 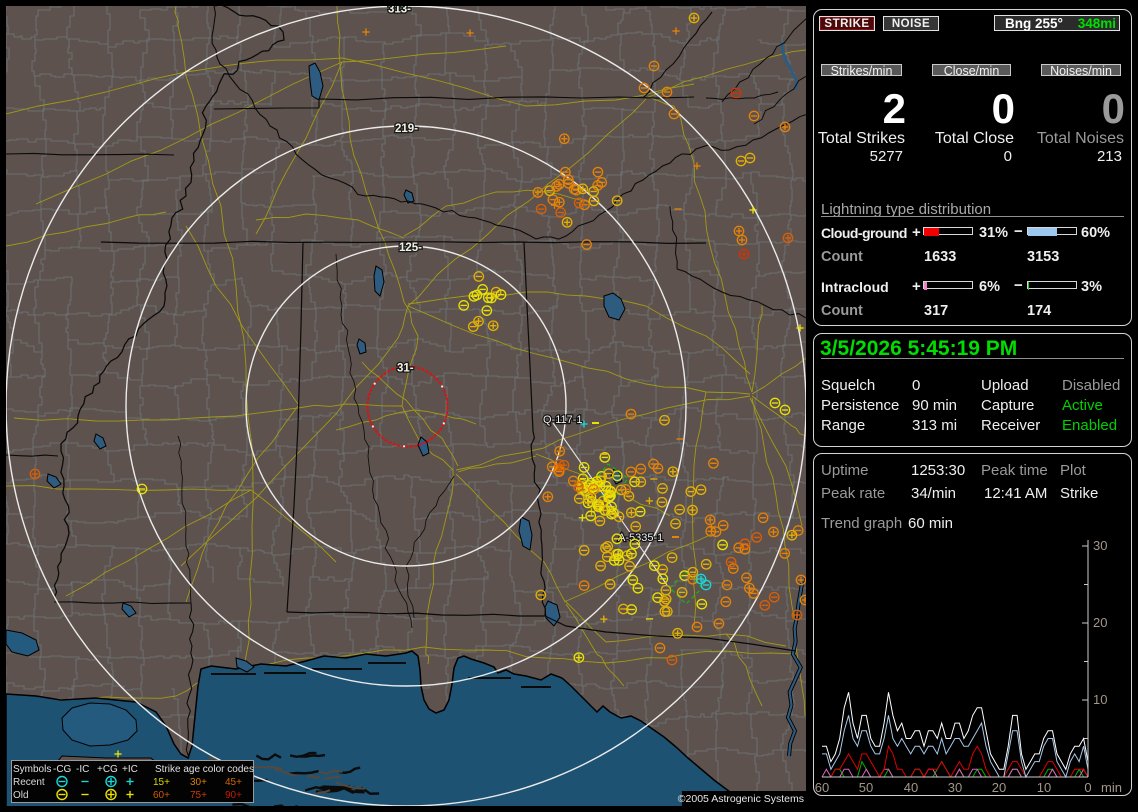 What do you see at coordinates (911, 787) in the screenshot?
I see `svg-text: 40` at bounding box center [911, 787].